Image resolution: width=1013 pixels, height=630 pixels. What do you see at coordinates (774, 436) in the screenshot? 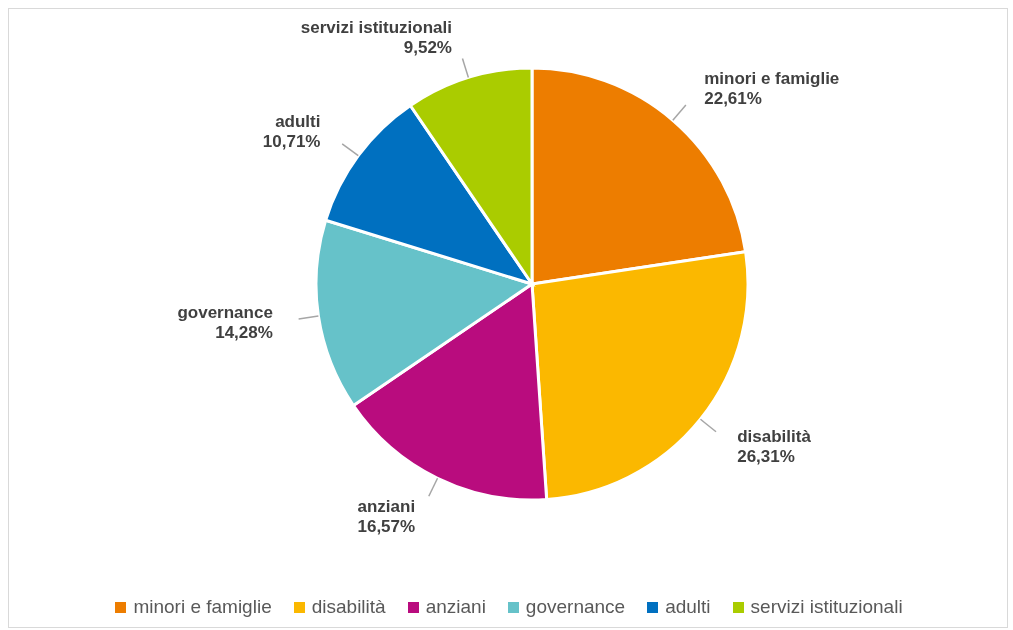
I see `slice-label: disabilità` at bounding box center [774, 436].